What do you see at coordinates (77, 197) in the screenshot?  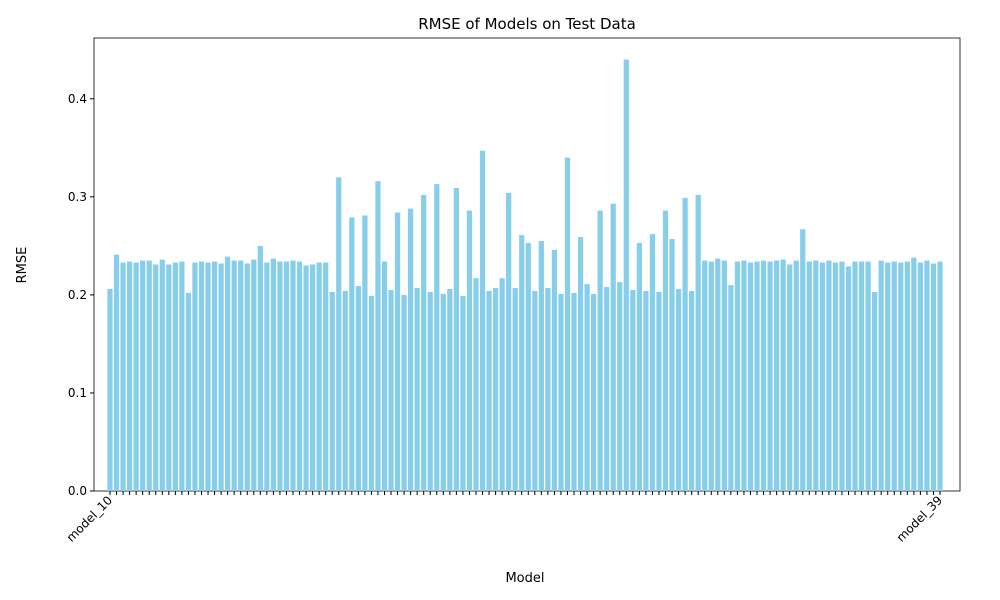 I see `y-tick-label: 0.3` at bounding box center [77, 197].